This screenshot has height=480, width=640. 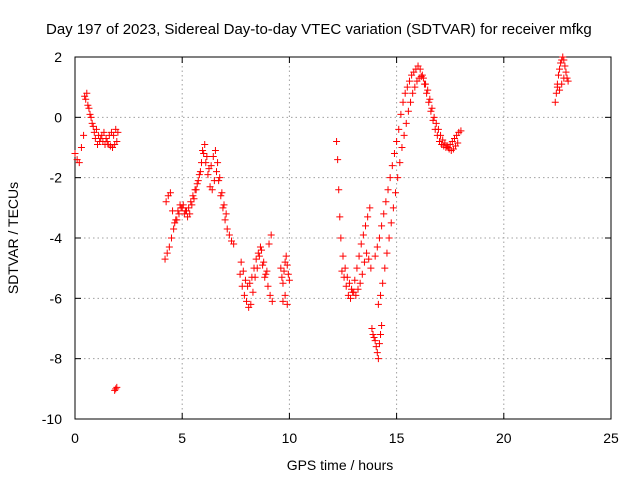 What do you see at coordinates (13, 238) in the screenshot?
I see `y-axis-label: SDTVAR / TECUs` at bounding box center [13, 238].